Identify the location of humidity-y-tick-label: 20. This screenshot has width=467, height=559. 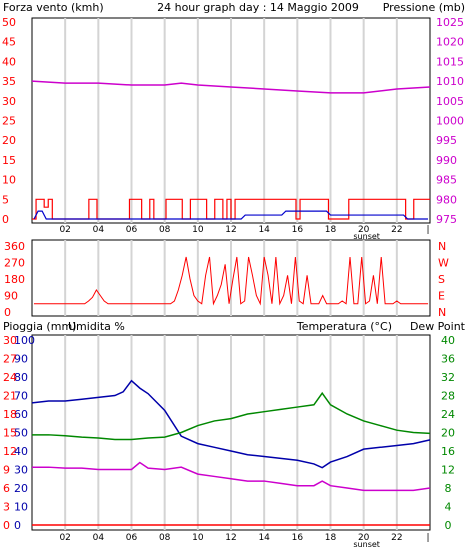
(21, 488).